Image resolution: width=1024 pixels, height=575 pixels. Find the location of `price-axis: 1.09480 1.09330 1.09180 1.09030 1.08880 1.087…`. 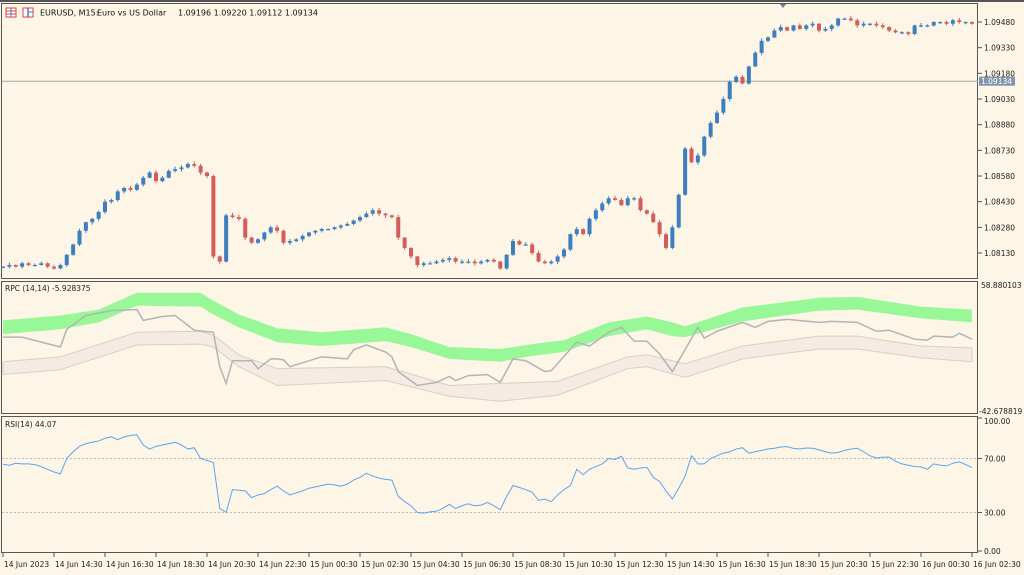

price-axis: 1.09480 1.09330 1.09180 1.09030 1.08880 1.087… is located at coordinates (996, 138).